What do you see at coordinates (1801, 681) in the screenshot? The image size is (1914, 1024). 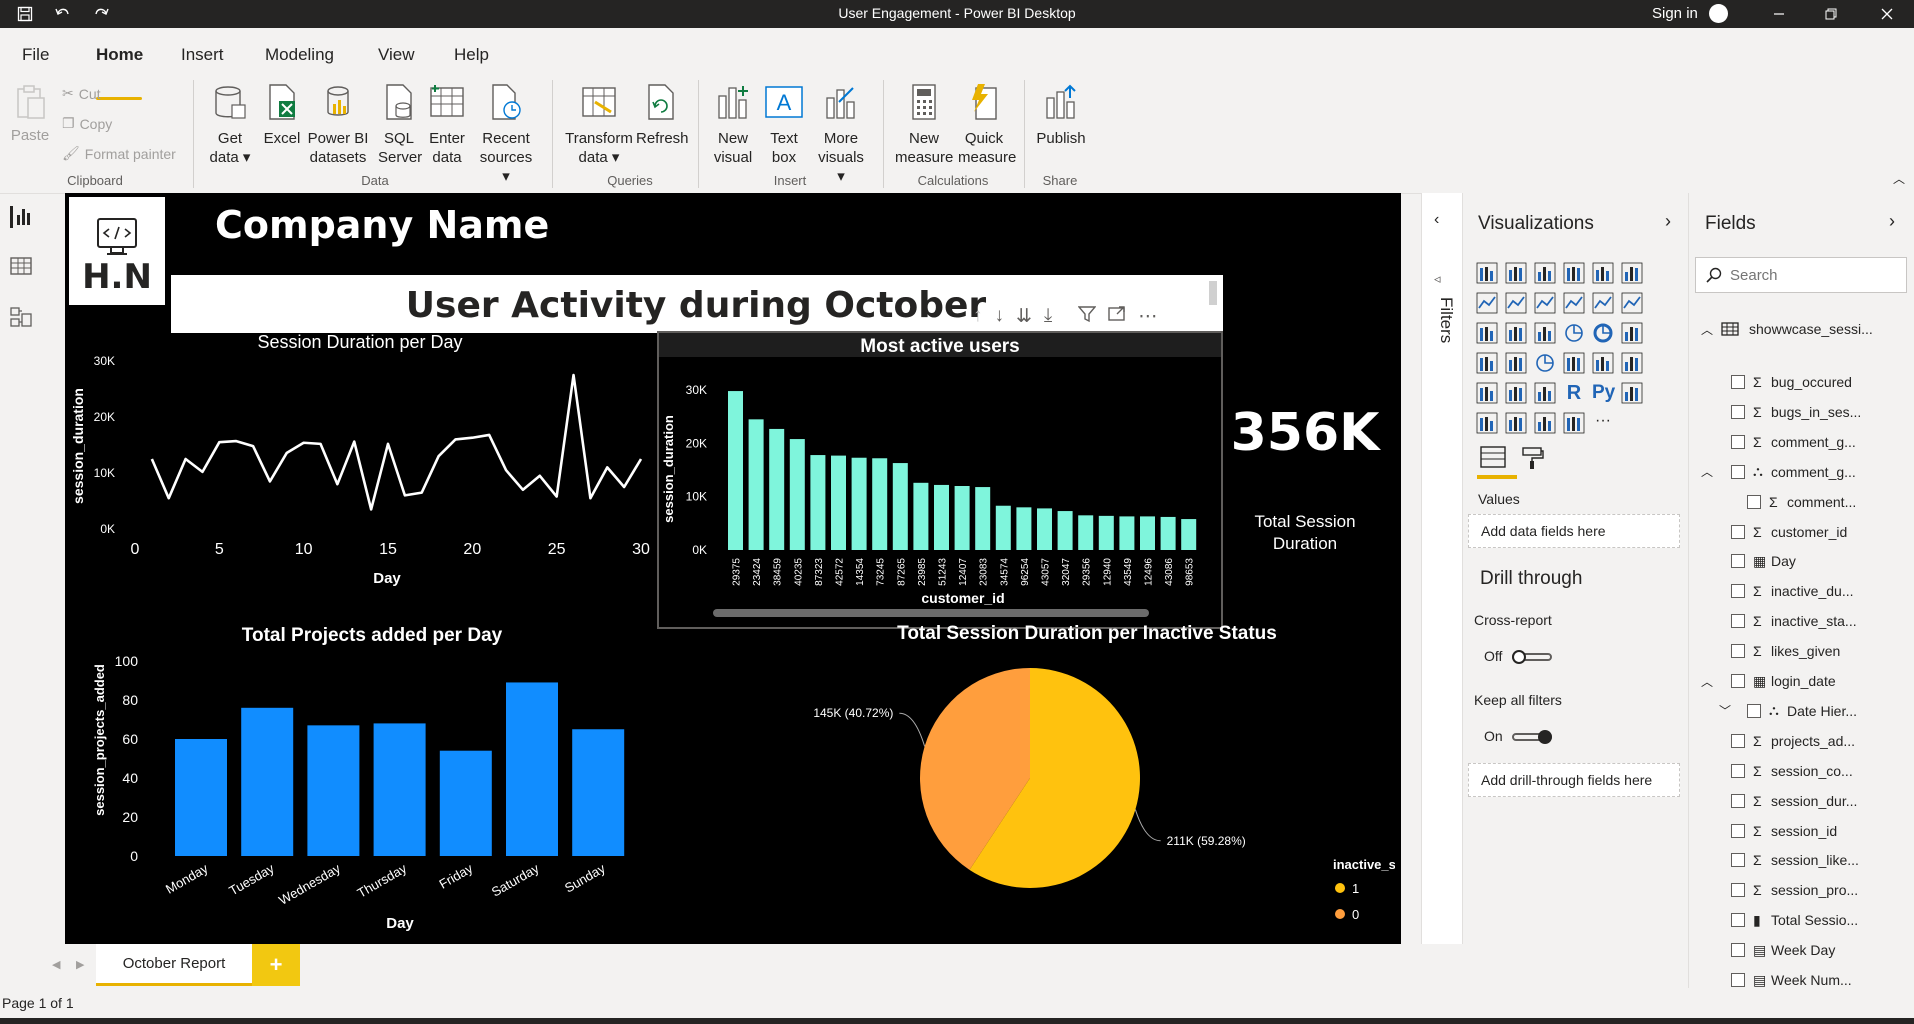 I see `field-item: ︿ ▦ login_date` at bounding box center [1801, 681].